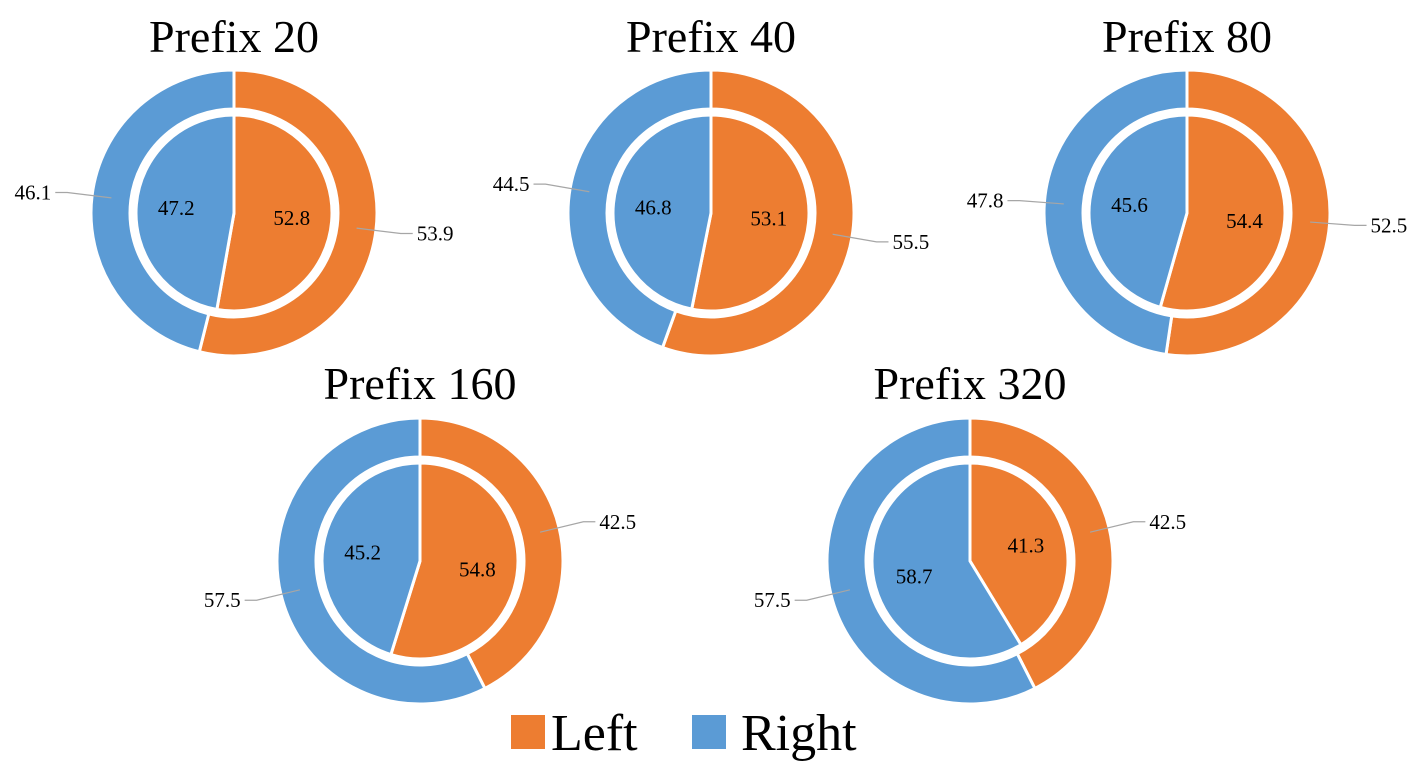 This screenshot has height=765, width=1412. What do you see at coordinates (420, 383) in the screenshot?
I see `chart-title: Prefix 160` at bounding box center [420, 383].